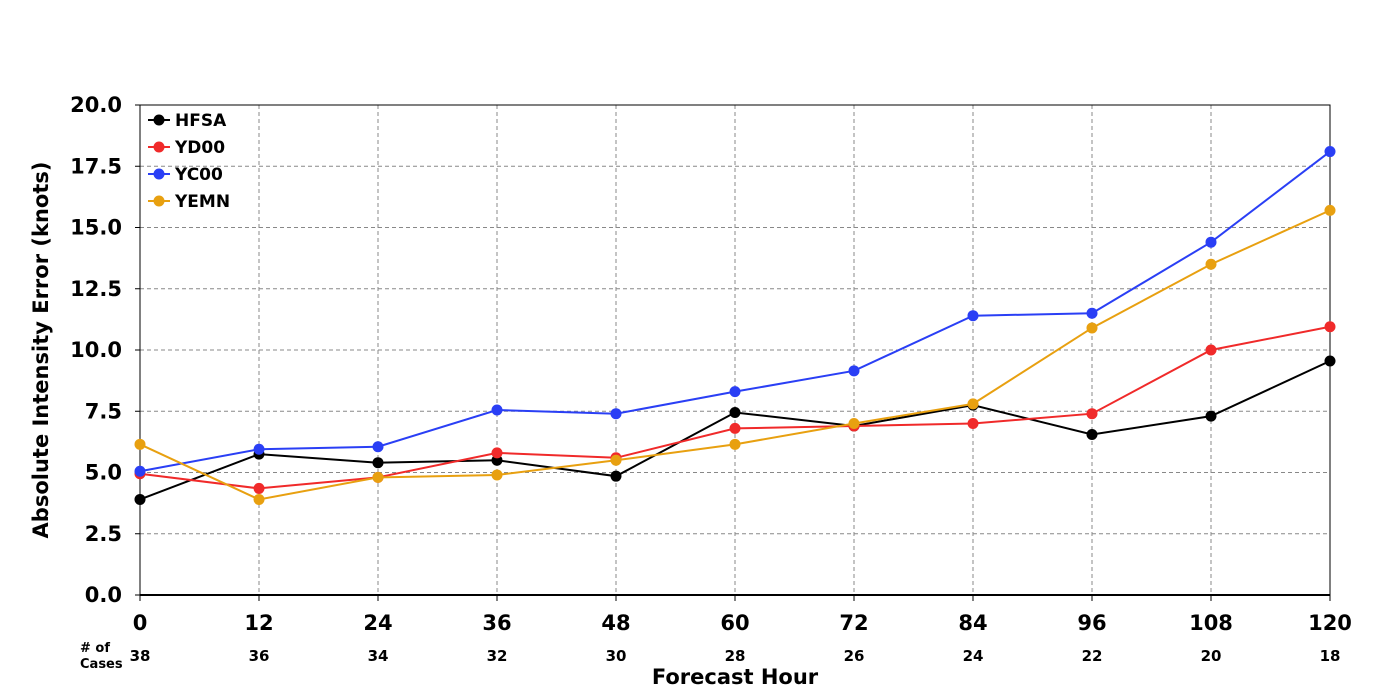 The height and width of the screenshot is (700, 1400). I want to click on x-axis-title: Forecast Hour, so click(735, 677).